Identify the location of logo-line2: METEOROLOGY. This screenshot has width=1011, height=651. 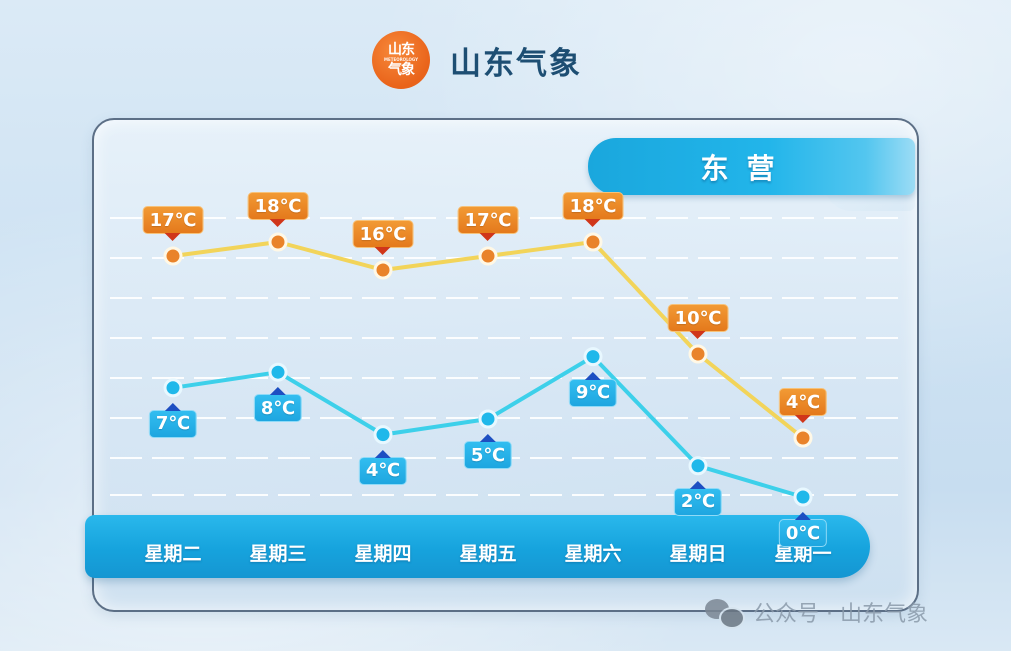
(401, 59).